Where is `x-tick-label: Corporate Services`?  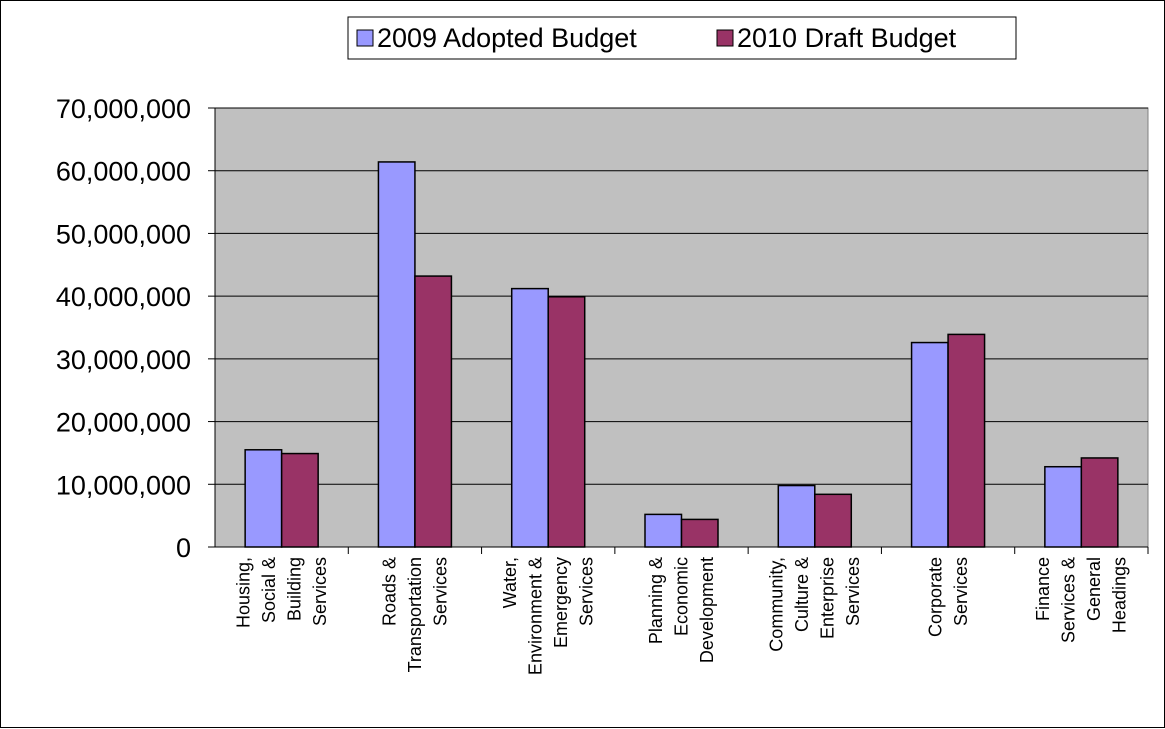 x-tick-label: Corporate Services is located at coordinates (948, 597).